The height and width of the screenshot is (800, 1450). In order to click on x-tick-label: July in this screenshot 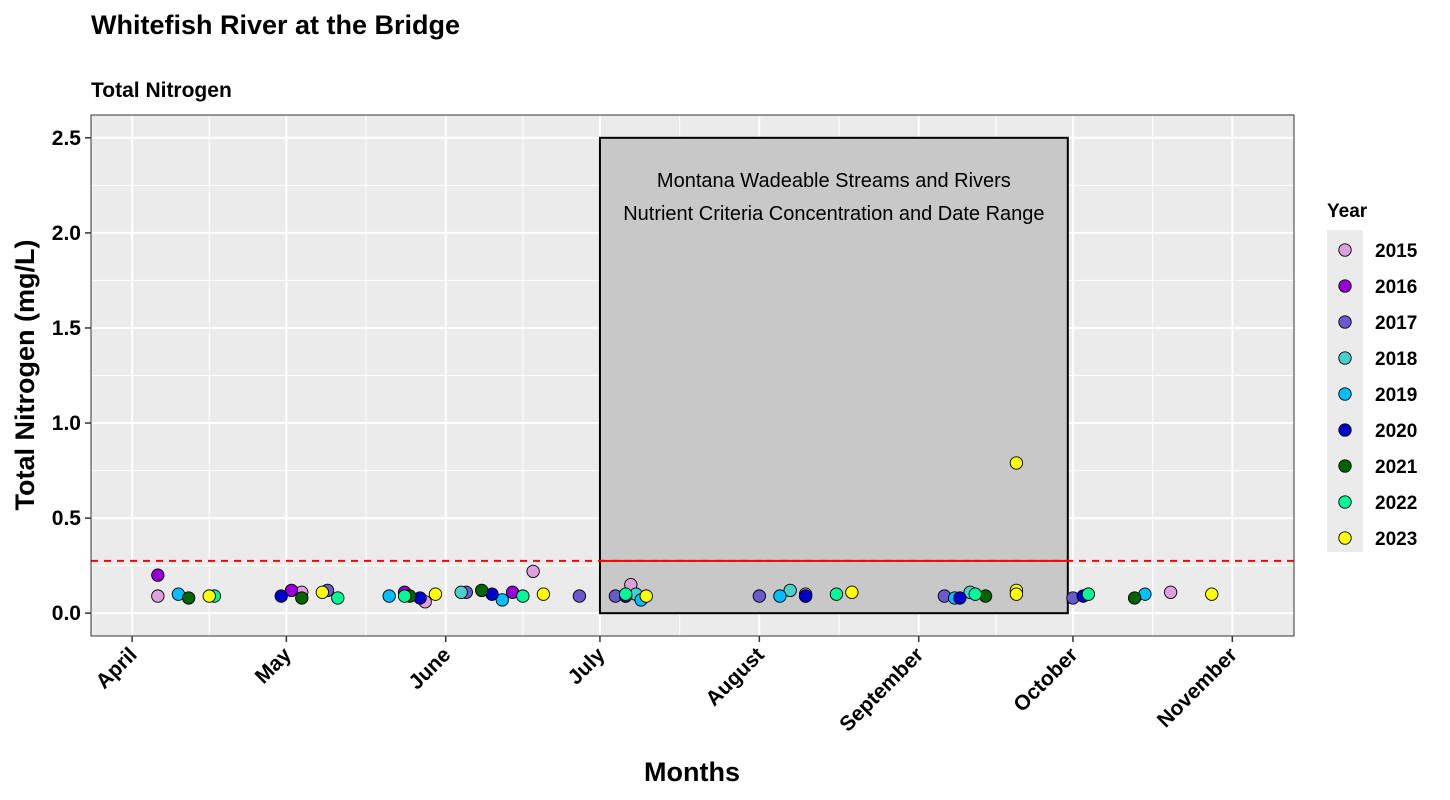, I will do `click(587, 666)`.